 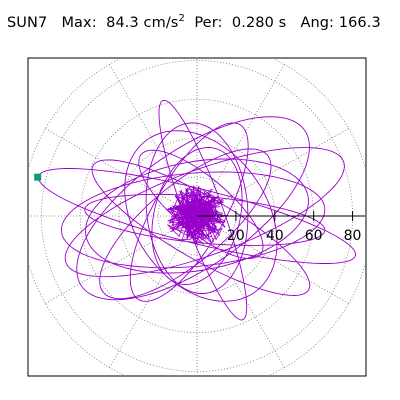 What do you see at coordinates (259, 23) in the screenshot?
I see `period-value: 0.280 s` at bounding box center [259, 23].